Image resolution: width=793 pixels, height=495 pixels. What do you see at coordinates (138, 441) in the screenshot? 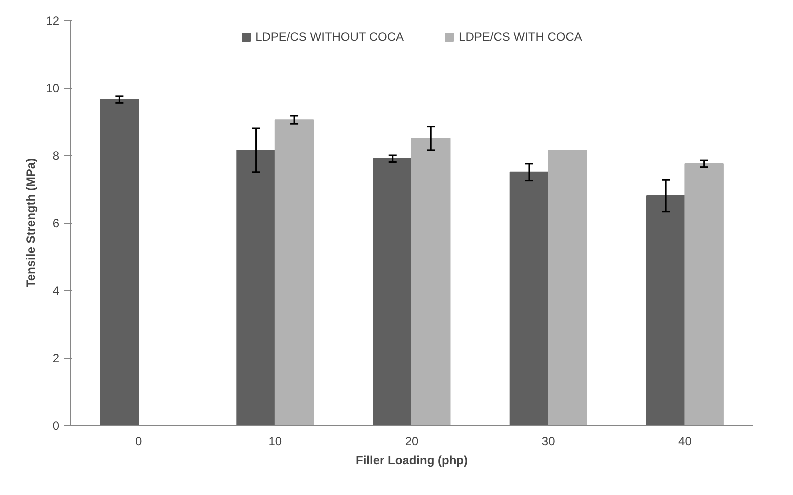
I see `x-tick-label: 0` at bounding box center [138, 441].